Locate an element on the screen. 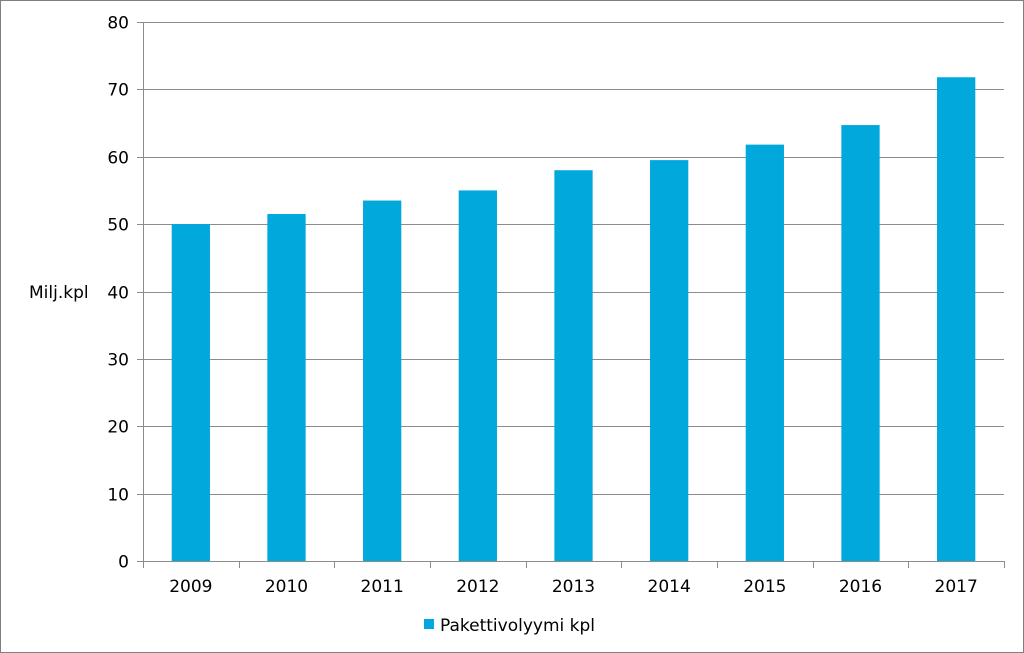 The width and height of the screenshot is (1024, 653). x-tick-labels: 2009 2010 2011 2012 2013 2014 2015 2016 2017 is located at coordinates (573, 587).